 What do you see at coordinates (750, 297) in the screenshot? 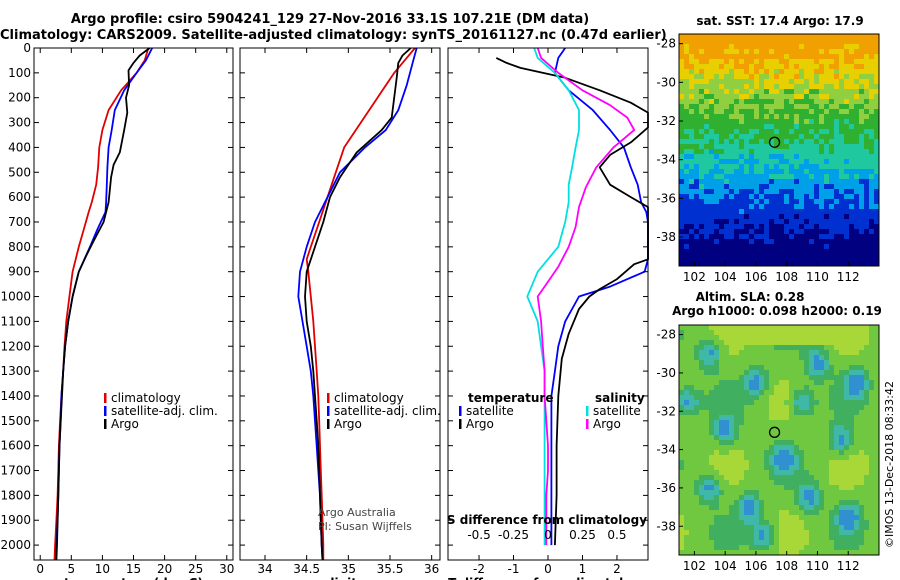
I see `sla-map-title: Altim. SLA: 0.28` at bounding box center [750, 297].